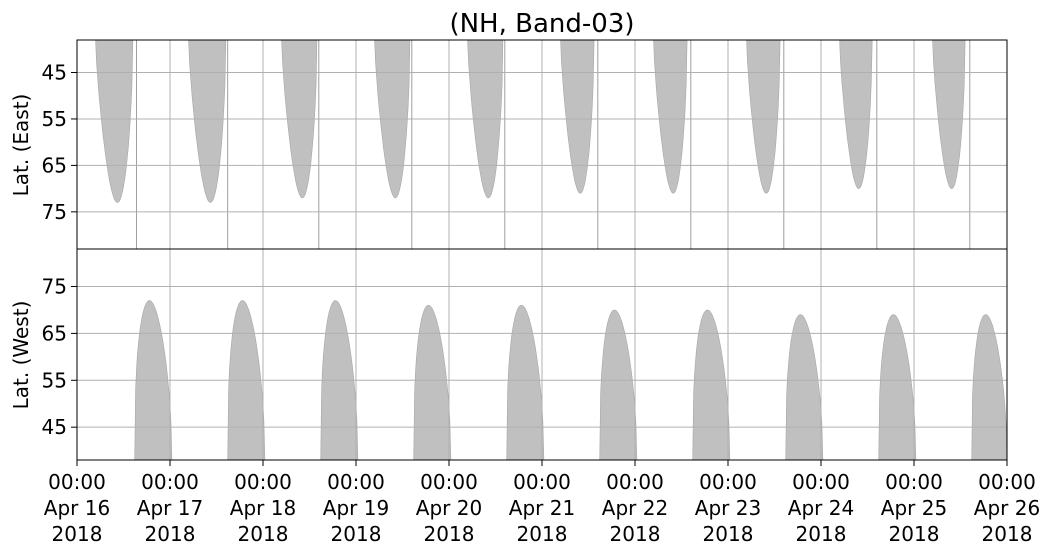 The height and width of the screenshot is (556, 1053). I want to click on x-tick-label: Apr 24, so click(821, 508).